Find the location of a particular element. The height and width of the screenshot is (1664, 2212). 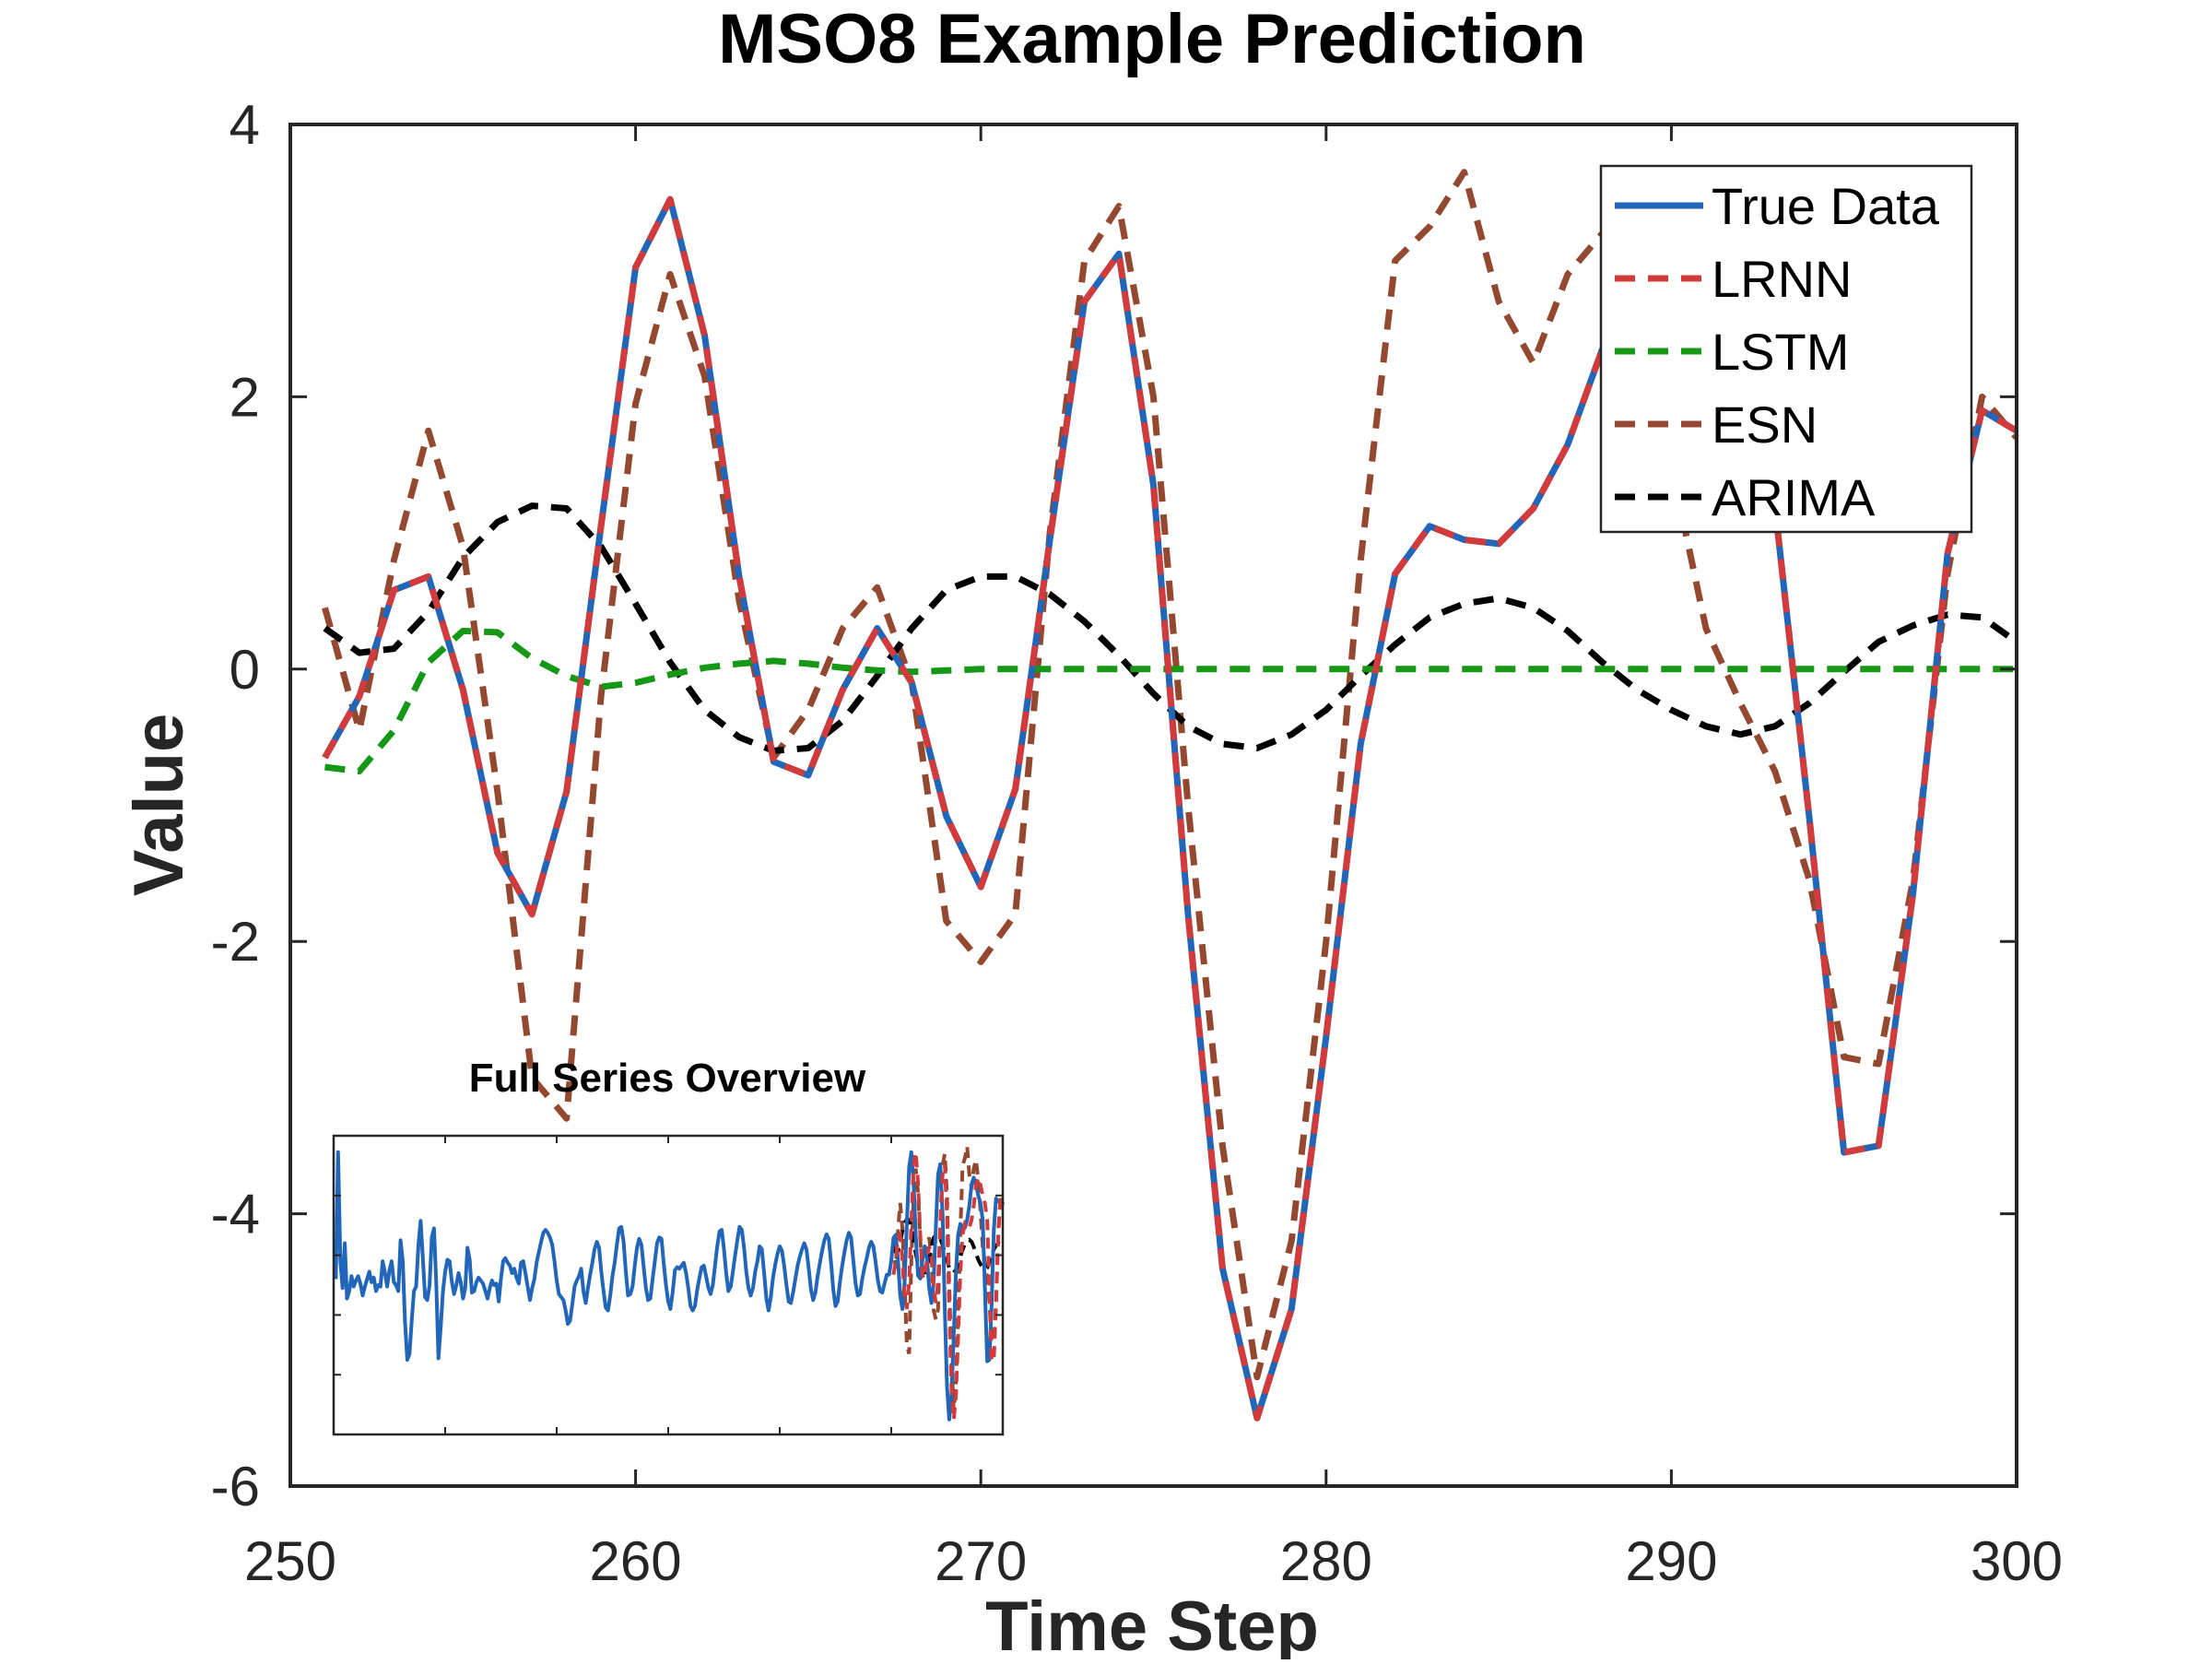

y-tick-label: 0 is located at coordinates (244, 670).